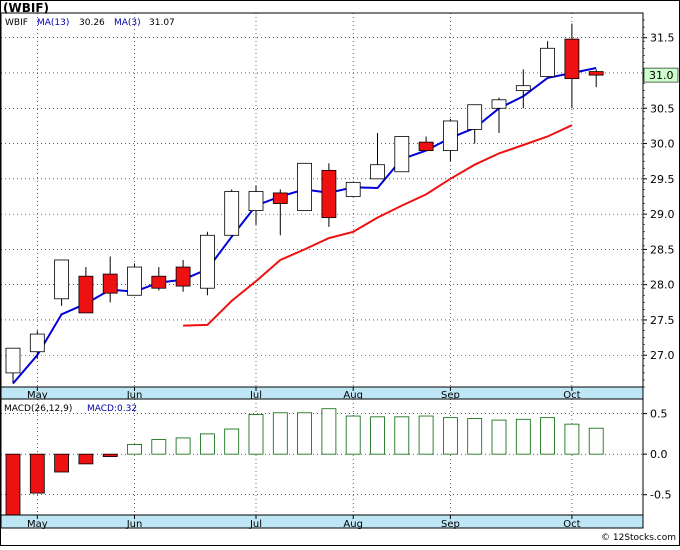 The height and width of the screenshot is (550, 680). Describe the element at coordinates (127, 23) in the screenshot. I see `legend-ma3-label: MA(3)` at that location.